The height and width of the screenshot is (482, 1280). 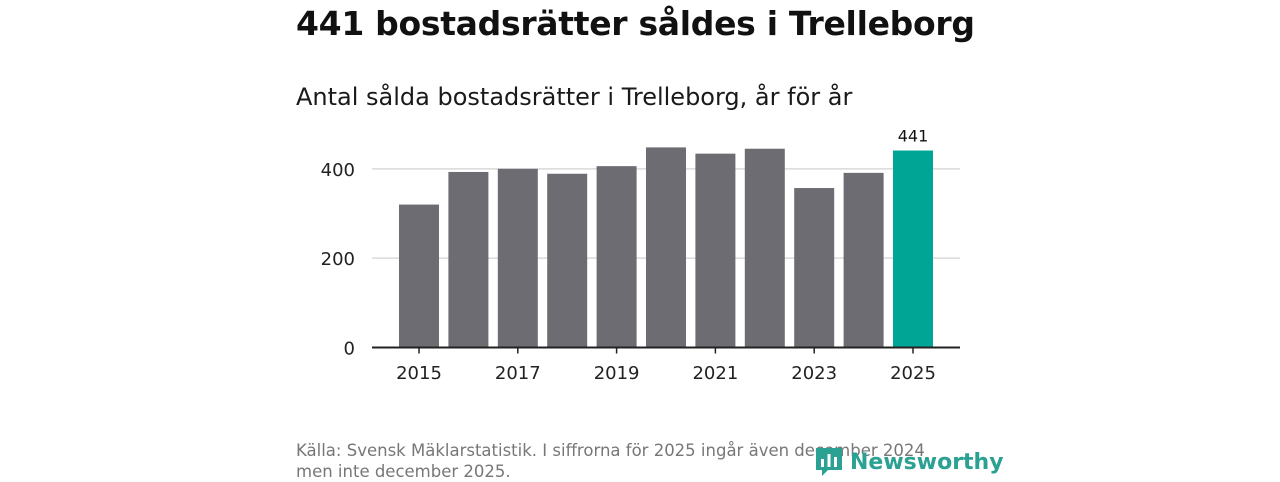 What do you see at coordinates (814, 373) in the screenshot?
I see `x-tick-label-2023: 2023` at bounding box center [814, 373].